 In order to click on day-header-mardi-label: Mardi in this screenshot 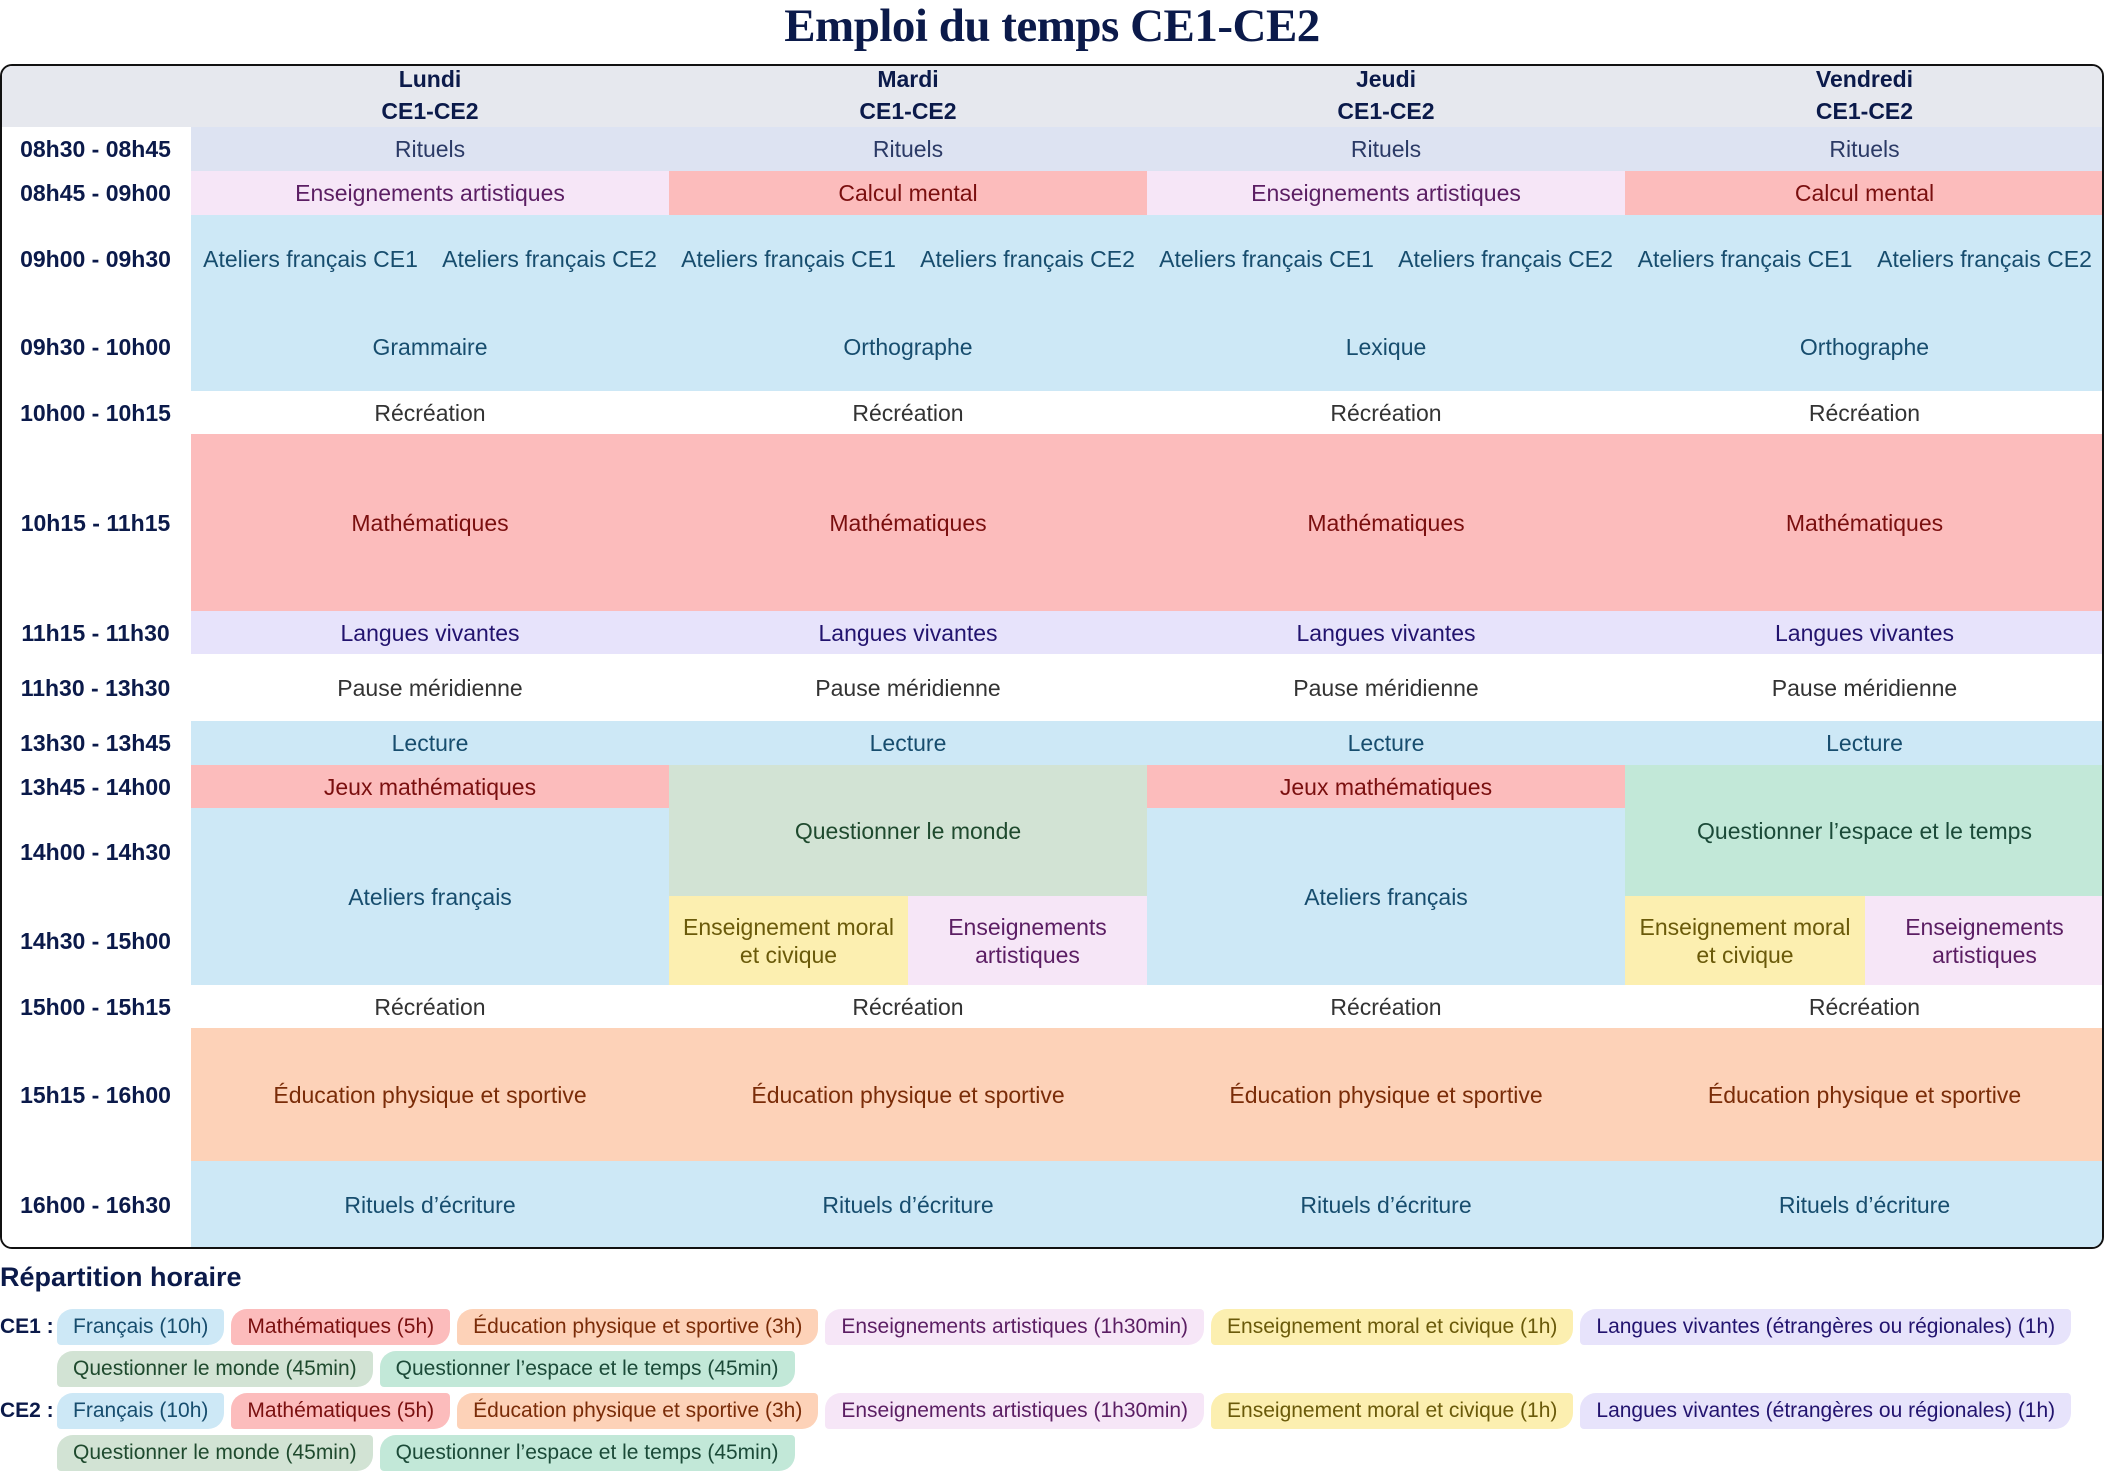, I will do `click(908, 79)`.